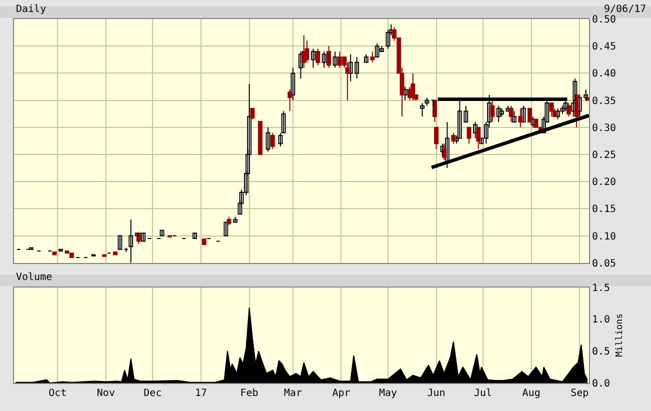  What do you see at coordinates (579, 393) in the screenshot?
I see `x-tick-label: Sep` at bounding box center [579, 393].